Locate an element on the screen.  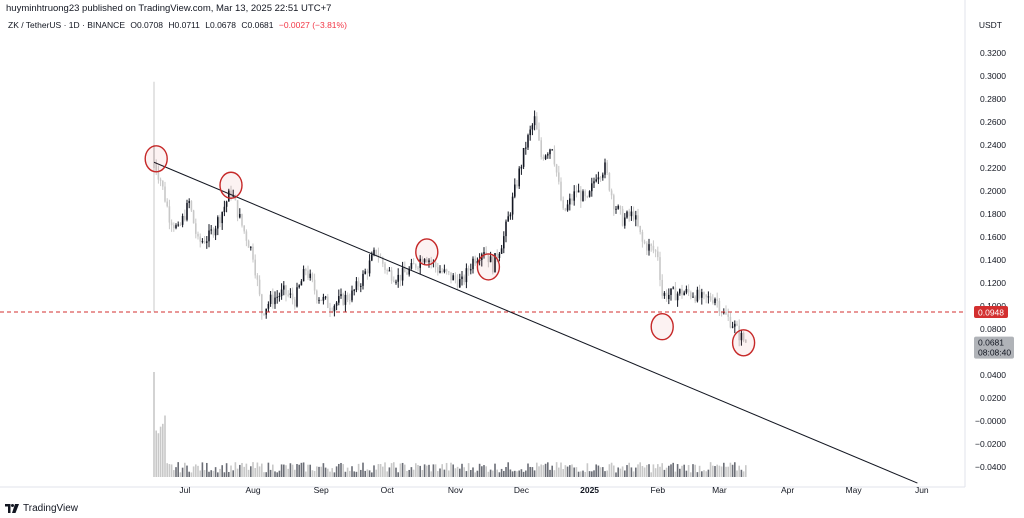
footer: TradingView is located at coordinates (41, 508).